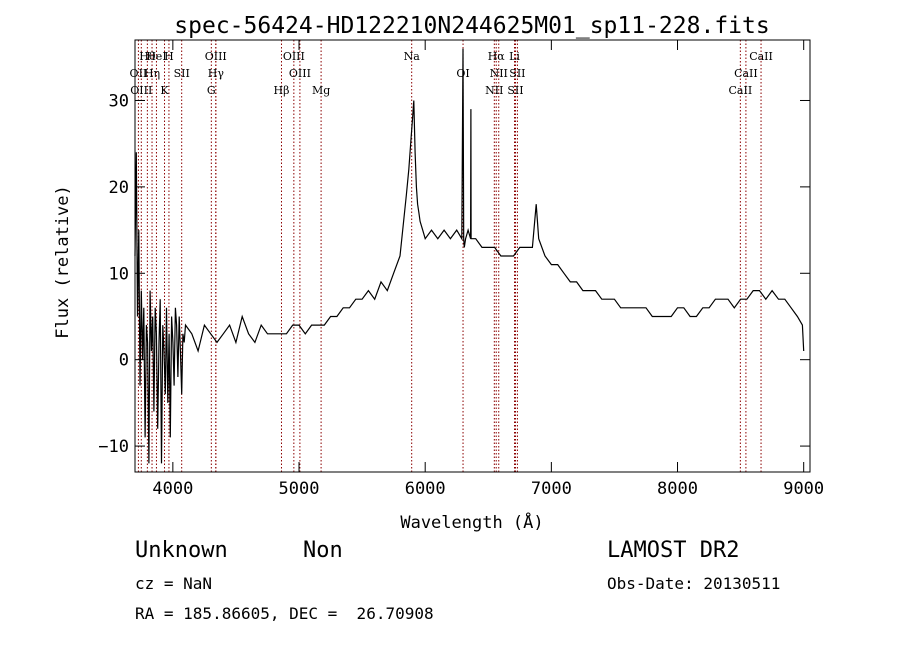 Image resolution: width=900 pixels, height=649 pixels. Describe the element at coordinates (119, 101) in the screenshot. I see `y-tick-label: 30` at that location.